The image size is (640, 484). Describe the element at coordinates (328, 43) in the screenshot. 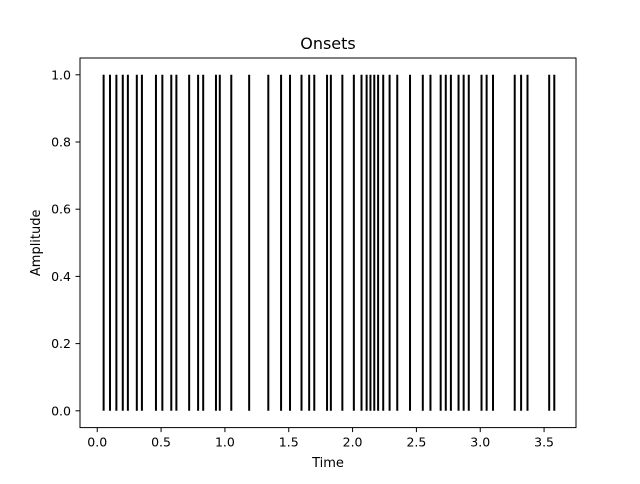

I see `chart-title: Onsets` at that location.